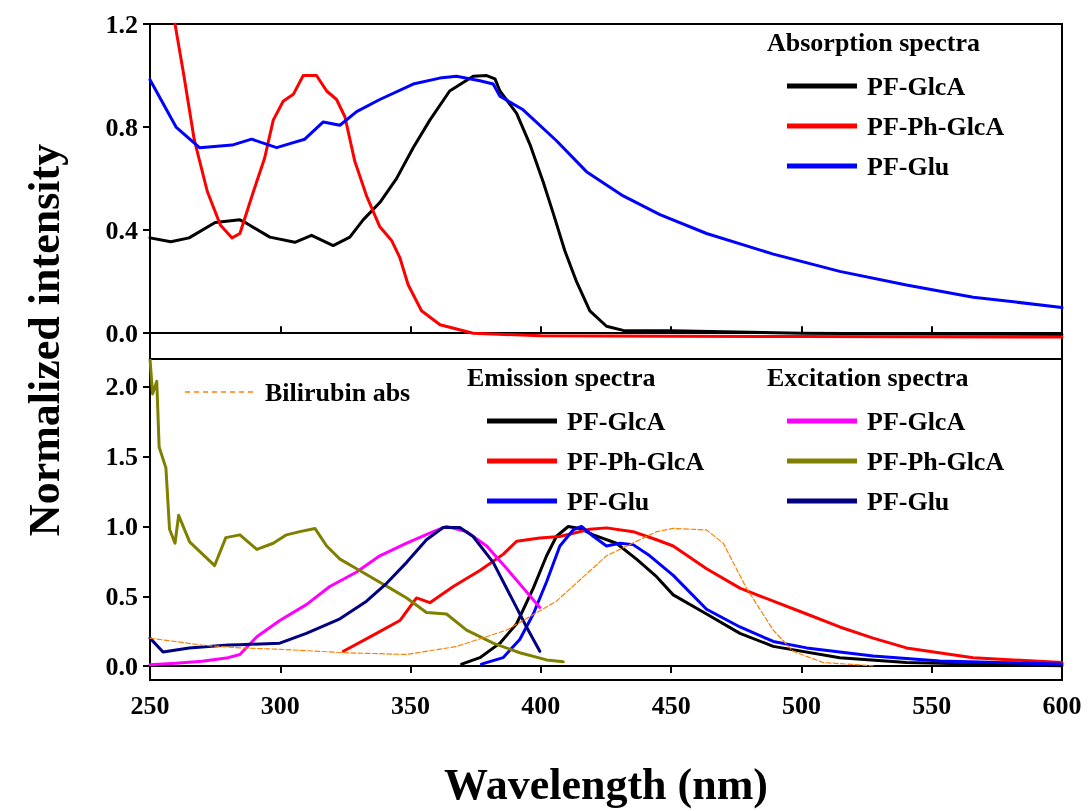  What do you see at coordinates (121, 127) in the screenshot?
I see `y-tick-label: 0.8` at bounding box center [121, 127].